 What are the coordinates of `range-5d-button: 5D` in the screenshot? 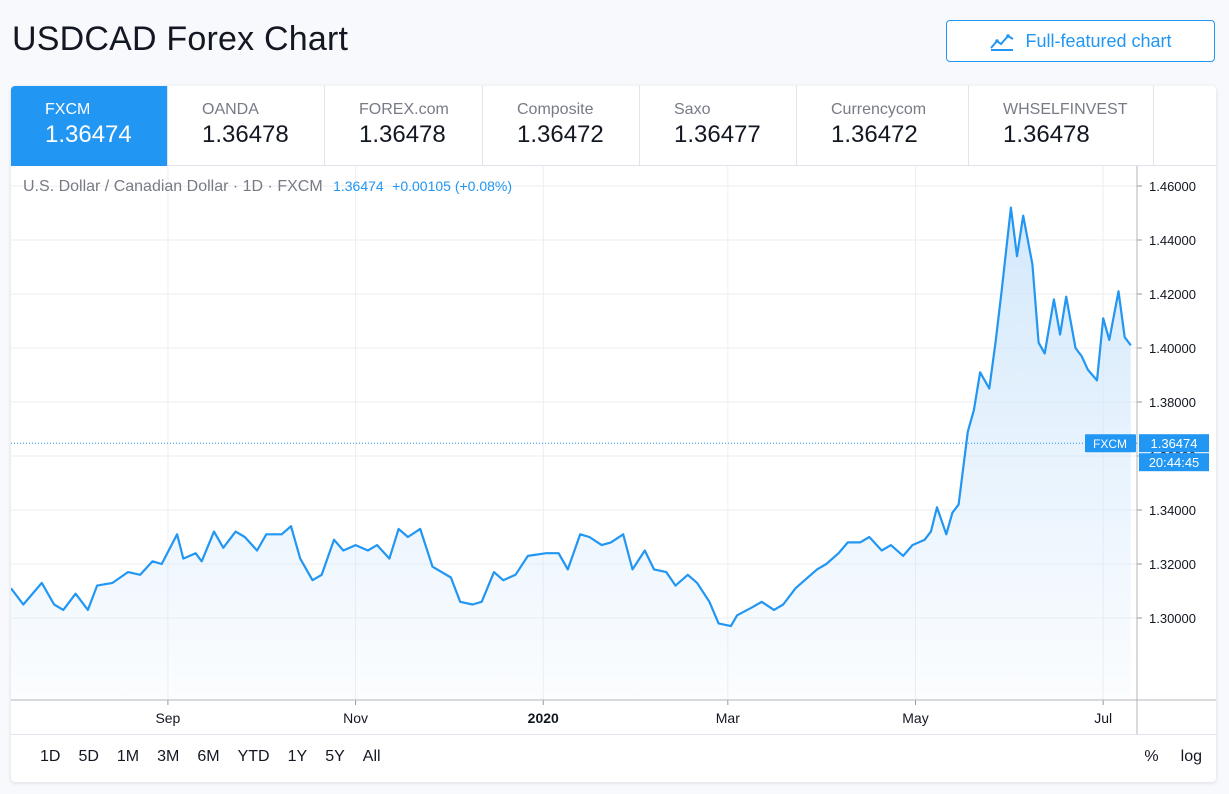 It's located at (88, 756).